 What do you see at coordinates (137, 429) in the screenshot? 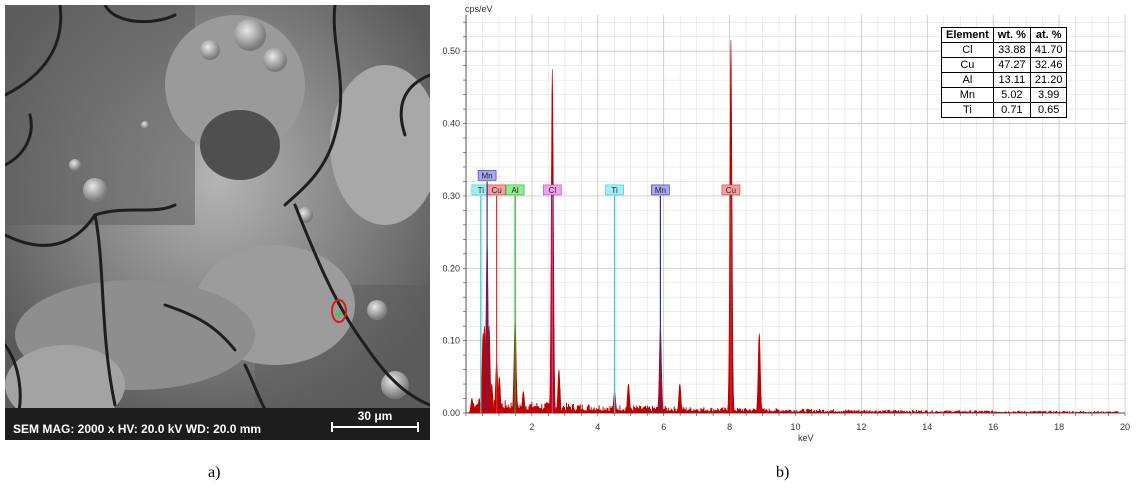
I see `sem-acquisition-info: SEM MAG: 2000 x HV: 20.0 kV WD: 20.0 mm` at bounding box center [137, 429].